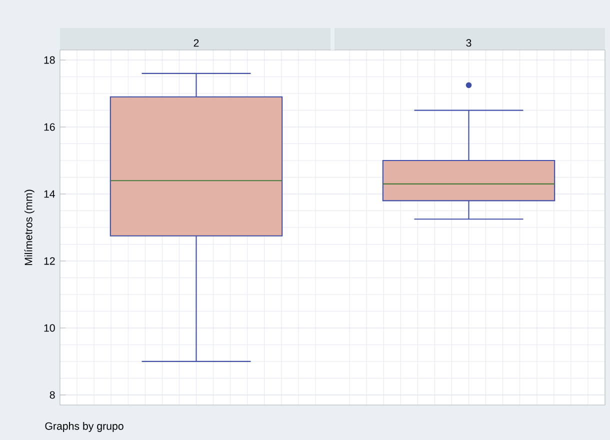 The height and width of the screenshot is (440, 610). I want to click on y-tick-label: 18, so click(49, 60).